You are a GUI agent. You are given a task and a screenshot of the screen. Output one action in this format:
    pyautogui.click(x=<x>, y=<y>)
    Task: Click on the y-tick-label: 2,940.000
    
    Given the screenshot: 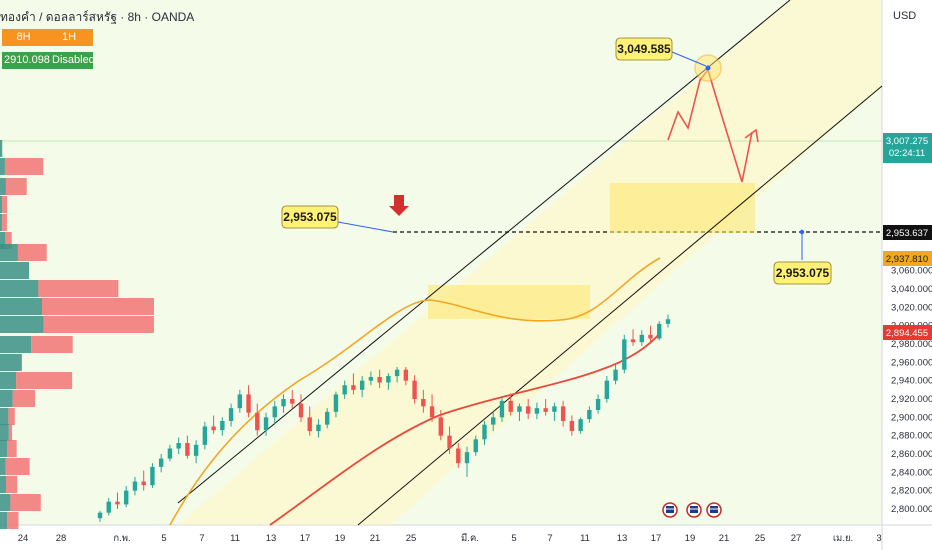 What is the action you would take?
    pyautogui.click(x=911, y=381)
    